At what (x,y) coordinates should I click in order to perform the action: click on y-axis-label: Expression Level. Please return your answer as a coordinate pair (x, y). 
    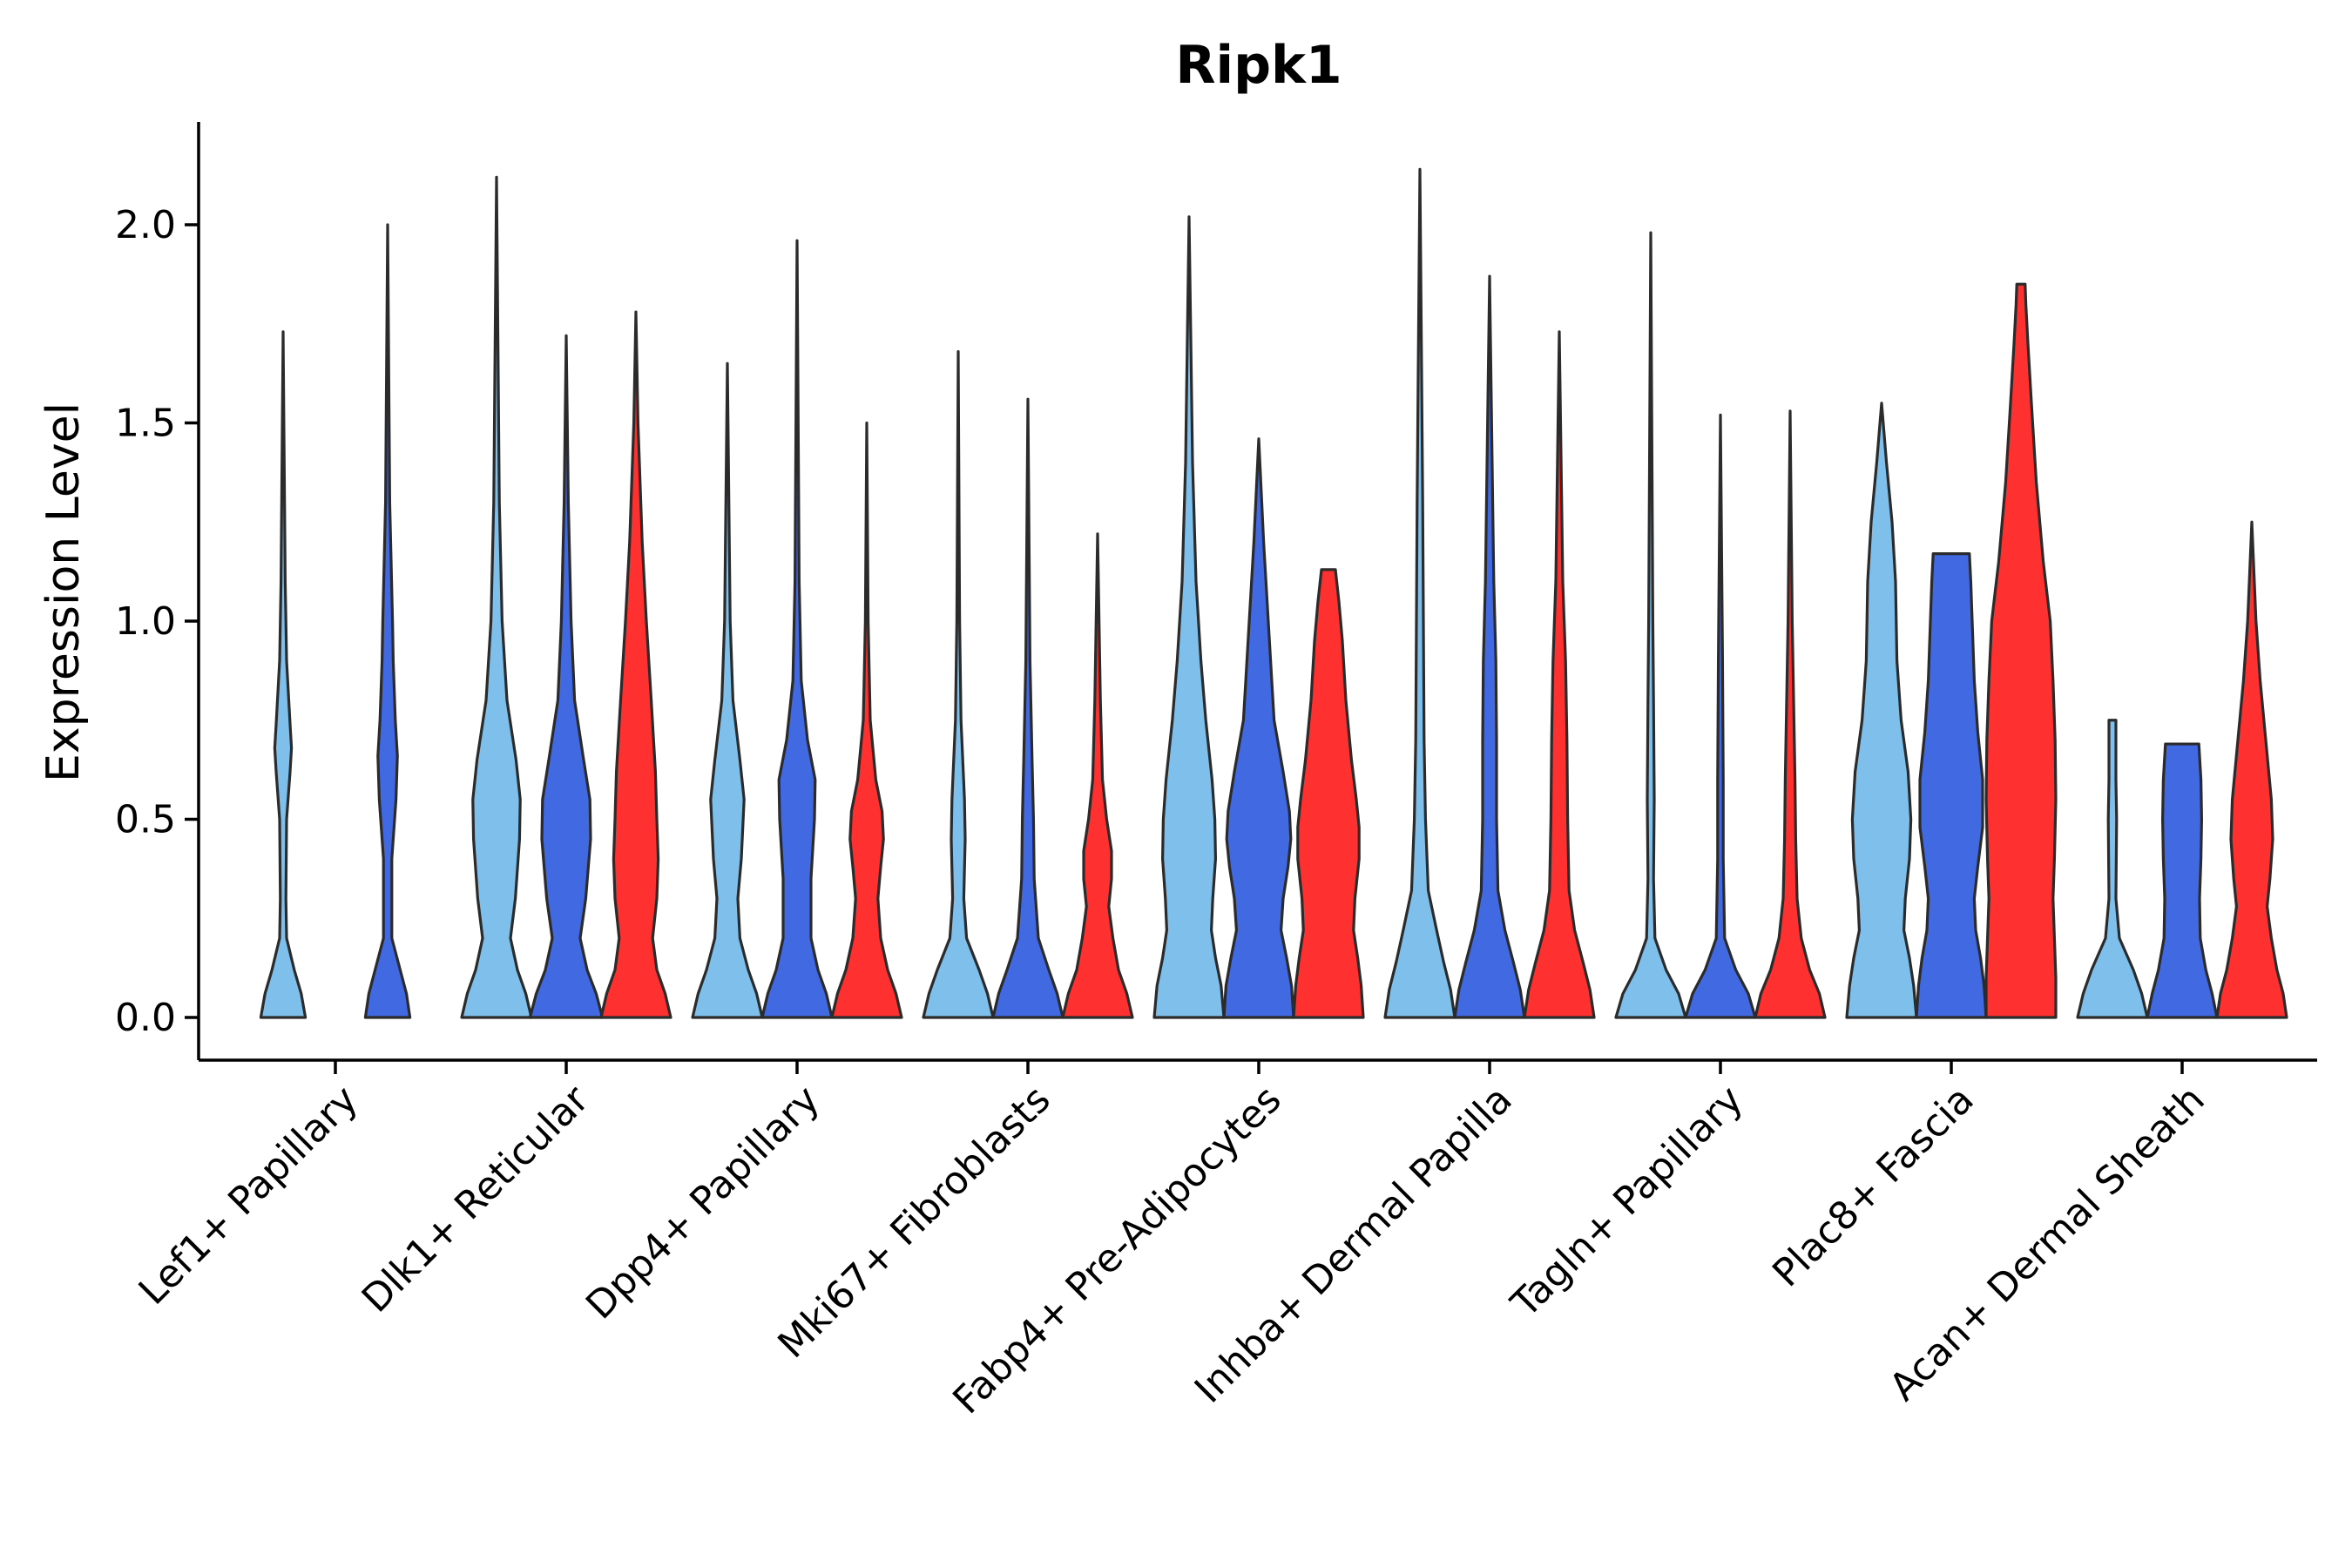
    Looking at the image, I should click on (64, 592).